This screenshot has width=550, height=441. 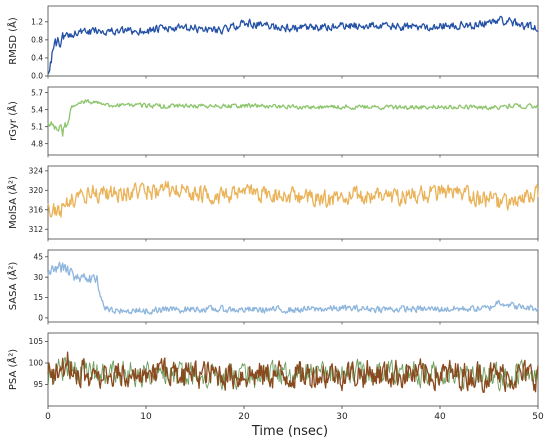 What do you see at coordinates (146, 417) in the screenshot?
I see `xtick-label-1: 10` at bounding box center [146, 417].